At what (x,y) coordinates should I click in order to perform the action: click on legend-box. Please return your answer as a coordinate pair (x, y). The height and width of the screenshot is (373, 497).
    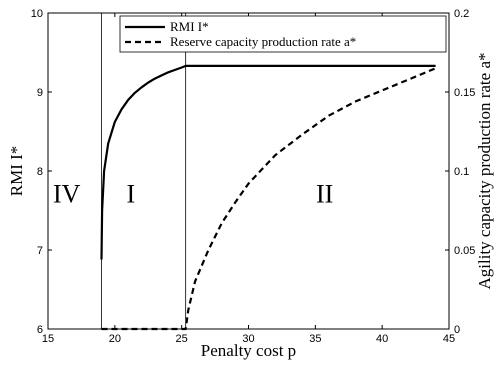
    Looking at the image, I should click on (283, 34).